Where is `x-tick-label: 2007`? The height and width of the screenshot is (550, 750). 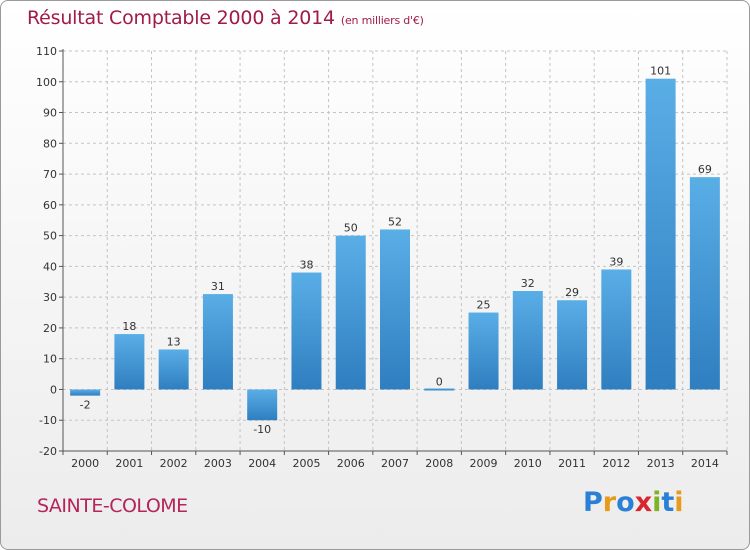 x-tick-label: 2007 is located at coordinates (395, 463).